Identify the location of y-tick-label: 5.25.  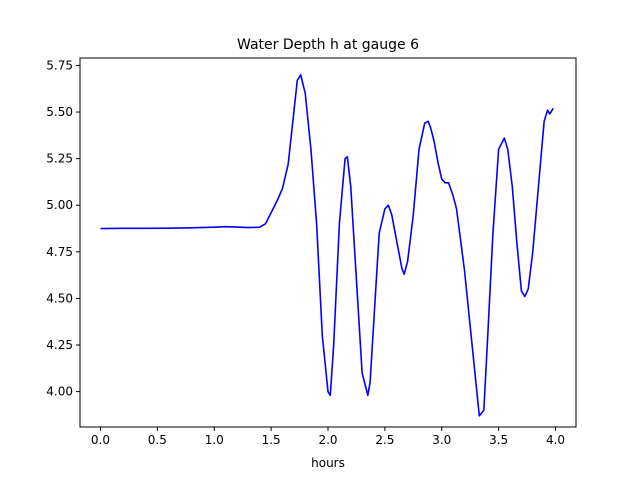
(59, 159).